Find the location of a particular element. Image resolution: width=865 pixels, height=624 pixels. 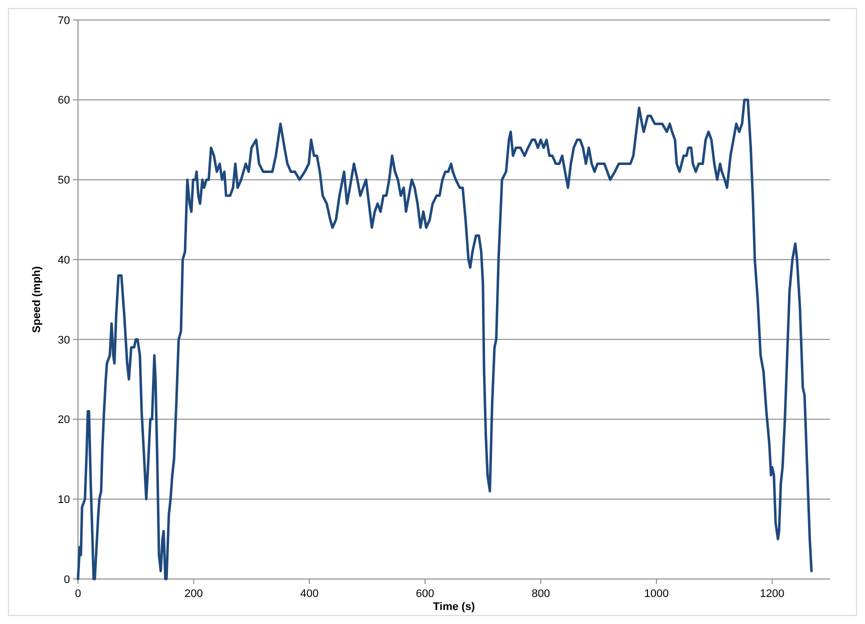

y-tick-label: 40 is located at coordinates (64, 260).